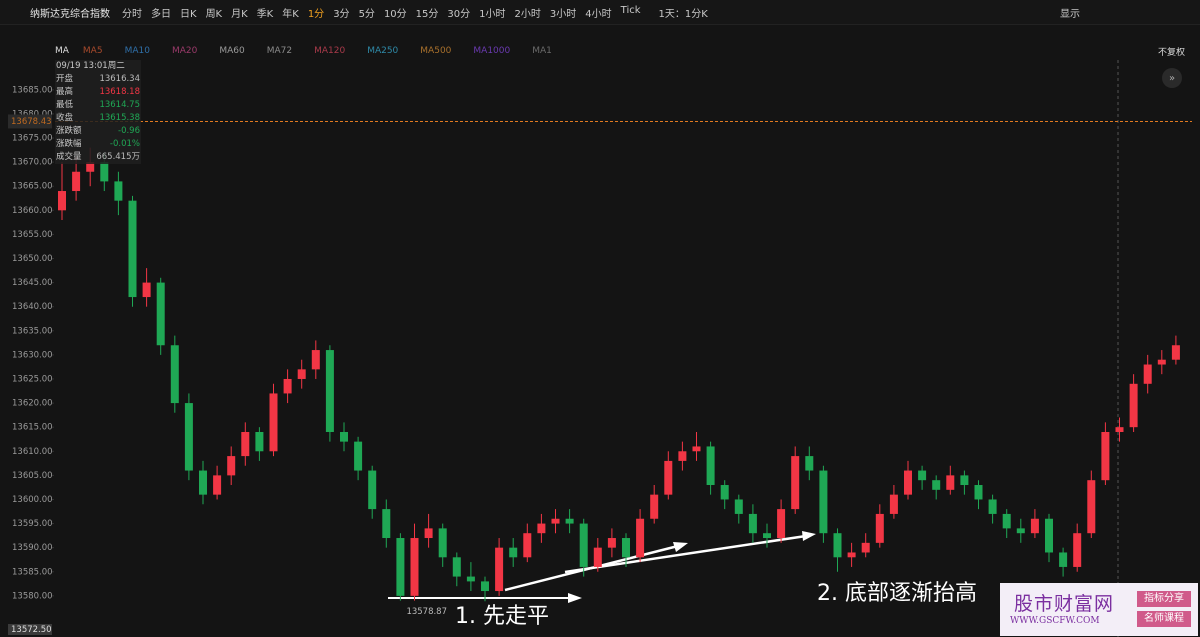  Describe the element at coordinates (290, 14) in the screenshot. I see `interval: 年K` at that location.